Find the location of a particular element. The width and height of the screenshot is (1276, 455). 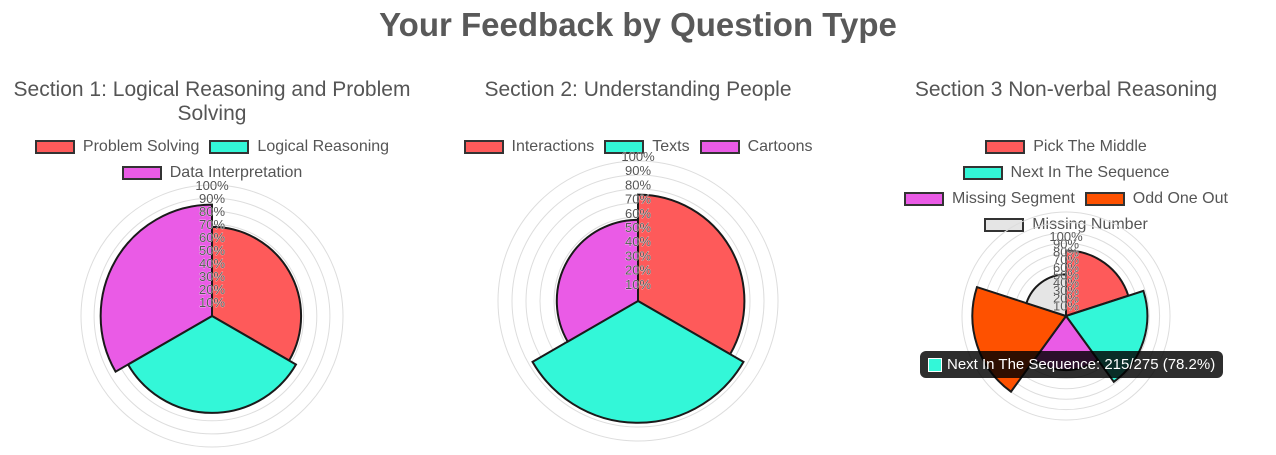

legend-item-pick-the-middle: Pick The Middle is located at coordinates (1066, 147).